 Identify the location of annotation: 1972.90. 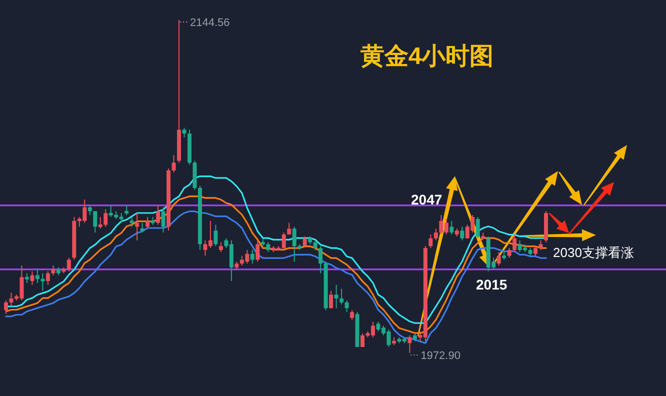
(440, 356).